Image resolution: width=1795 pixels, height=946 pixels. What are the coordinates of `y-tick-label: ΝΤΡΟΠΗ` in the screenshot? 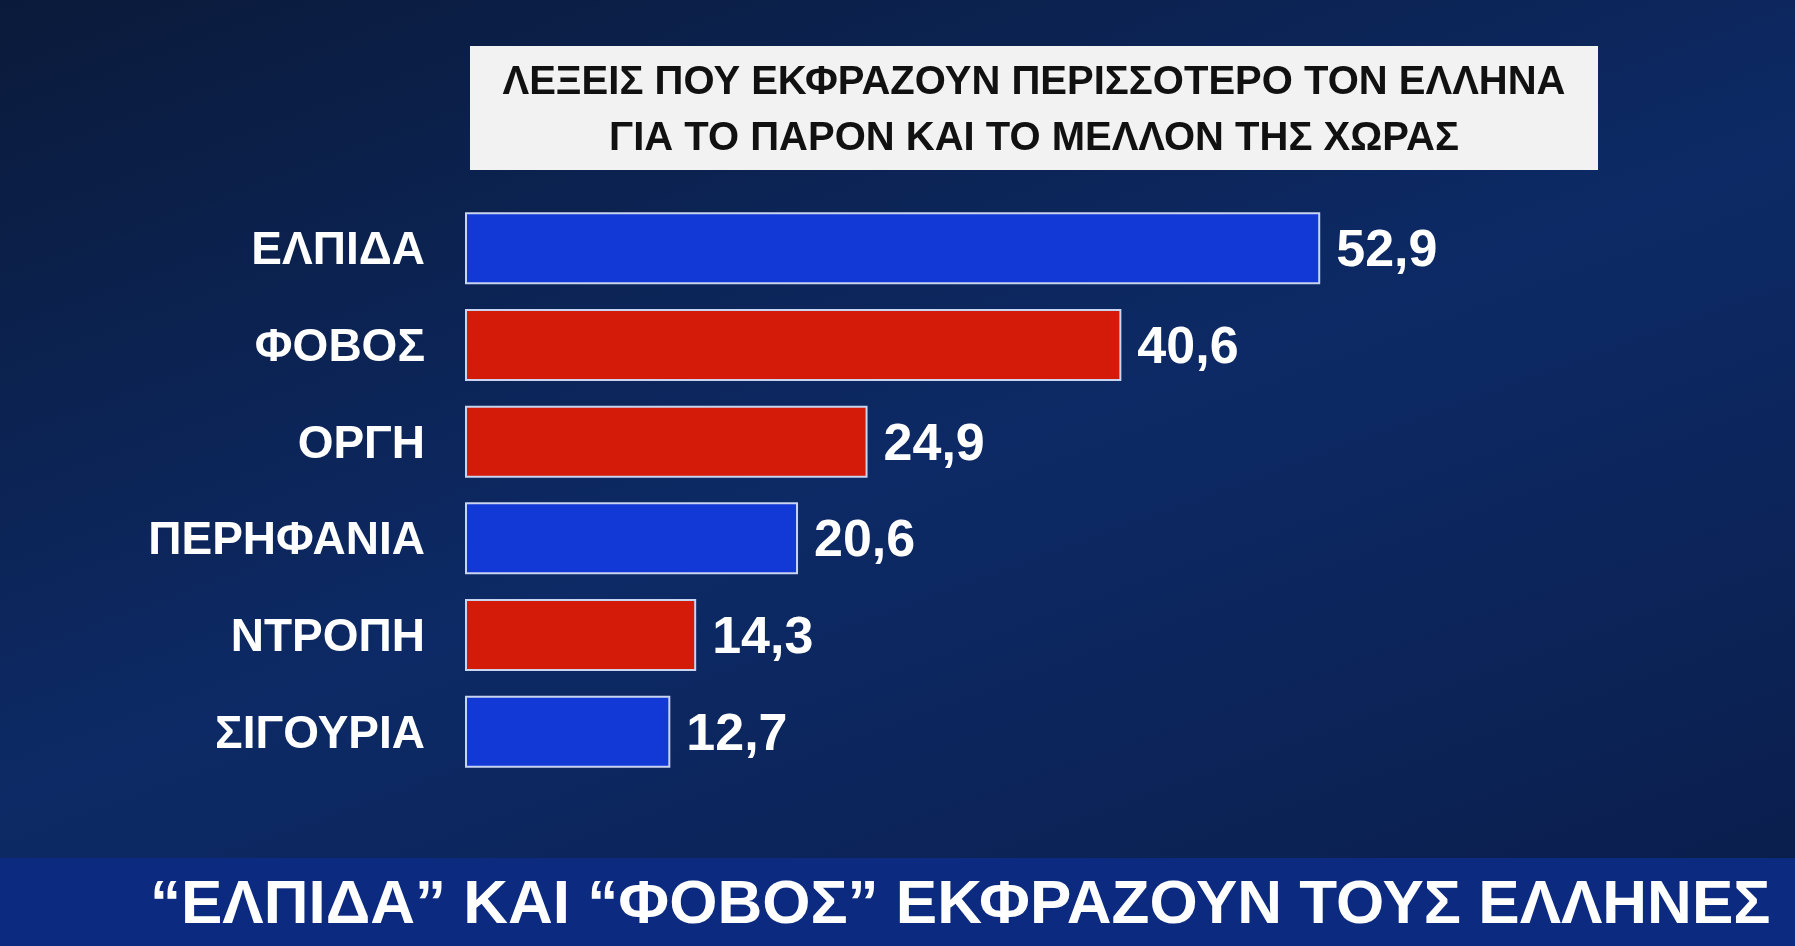 It's located at (327, 635).